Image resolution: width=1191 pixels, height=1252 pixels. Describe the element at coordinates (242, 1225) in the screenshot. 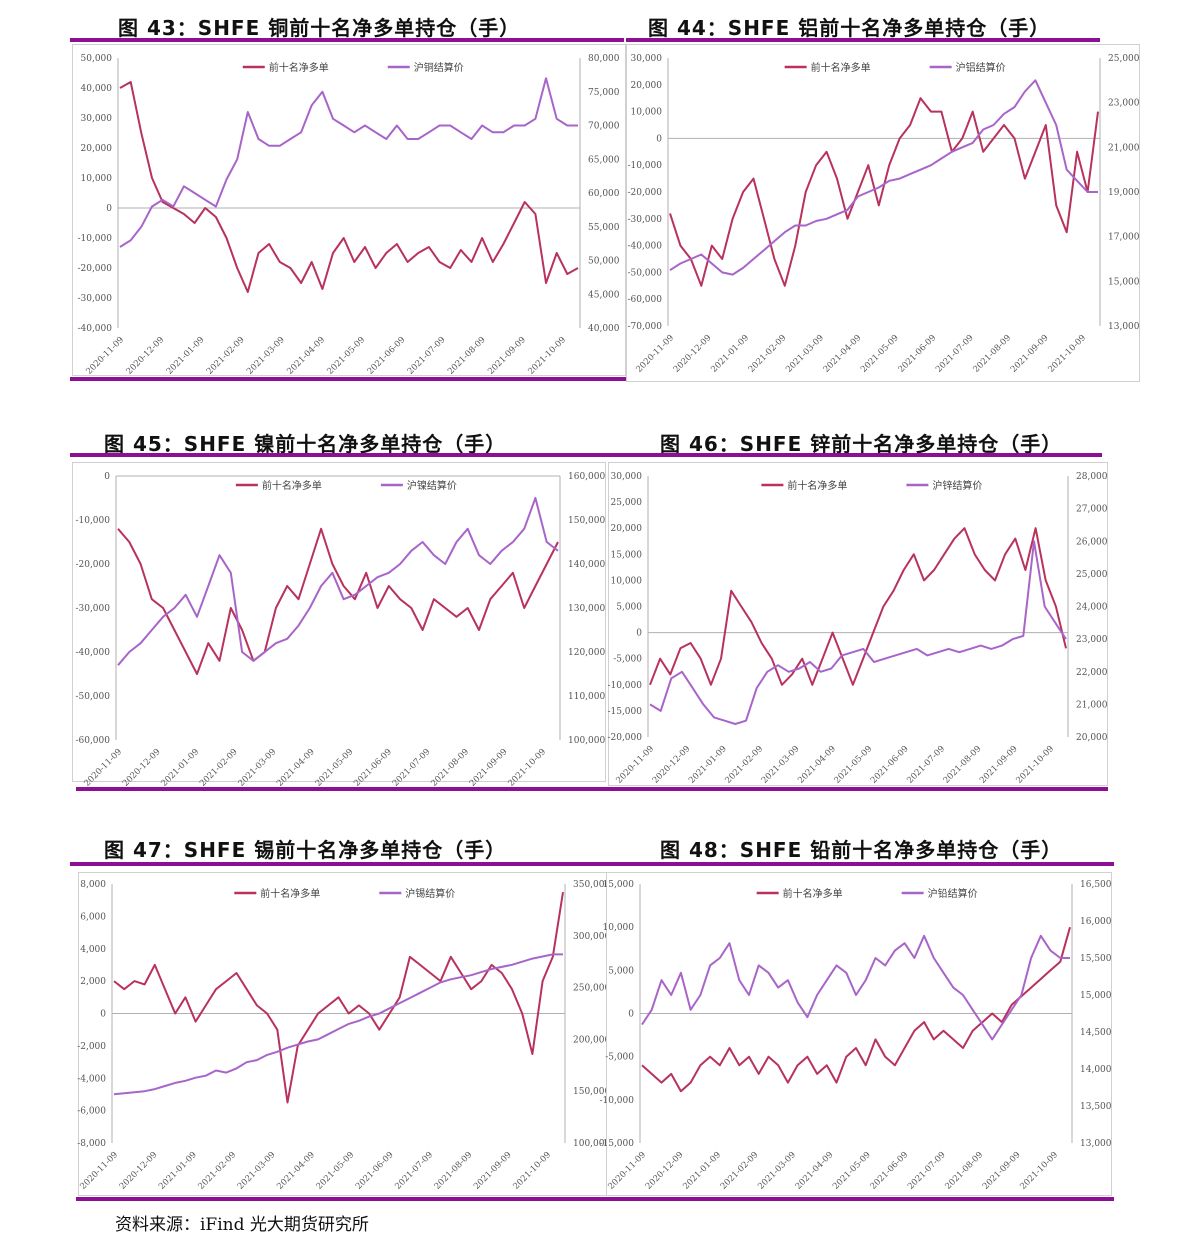

I see `source-note: 资料来源：iFind 光大期货研究所` at that location.